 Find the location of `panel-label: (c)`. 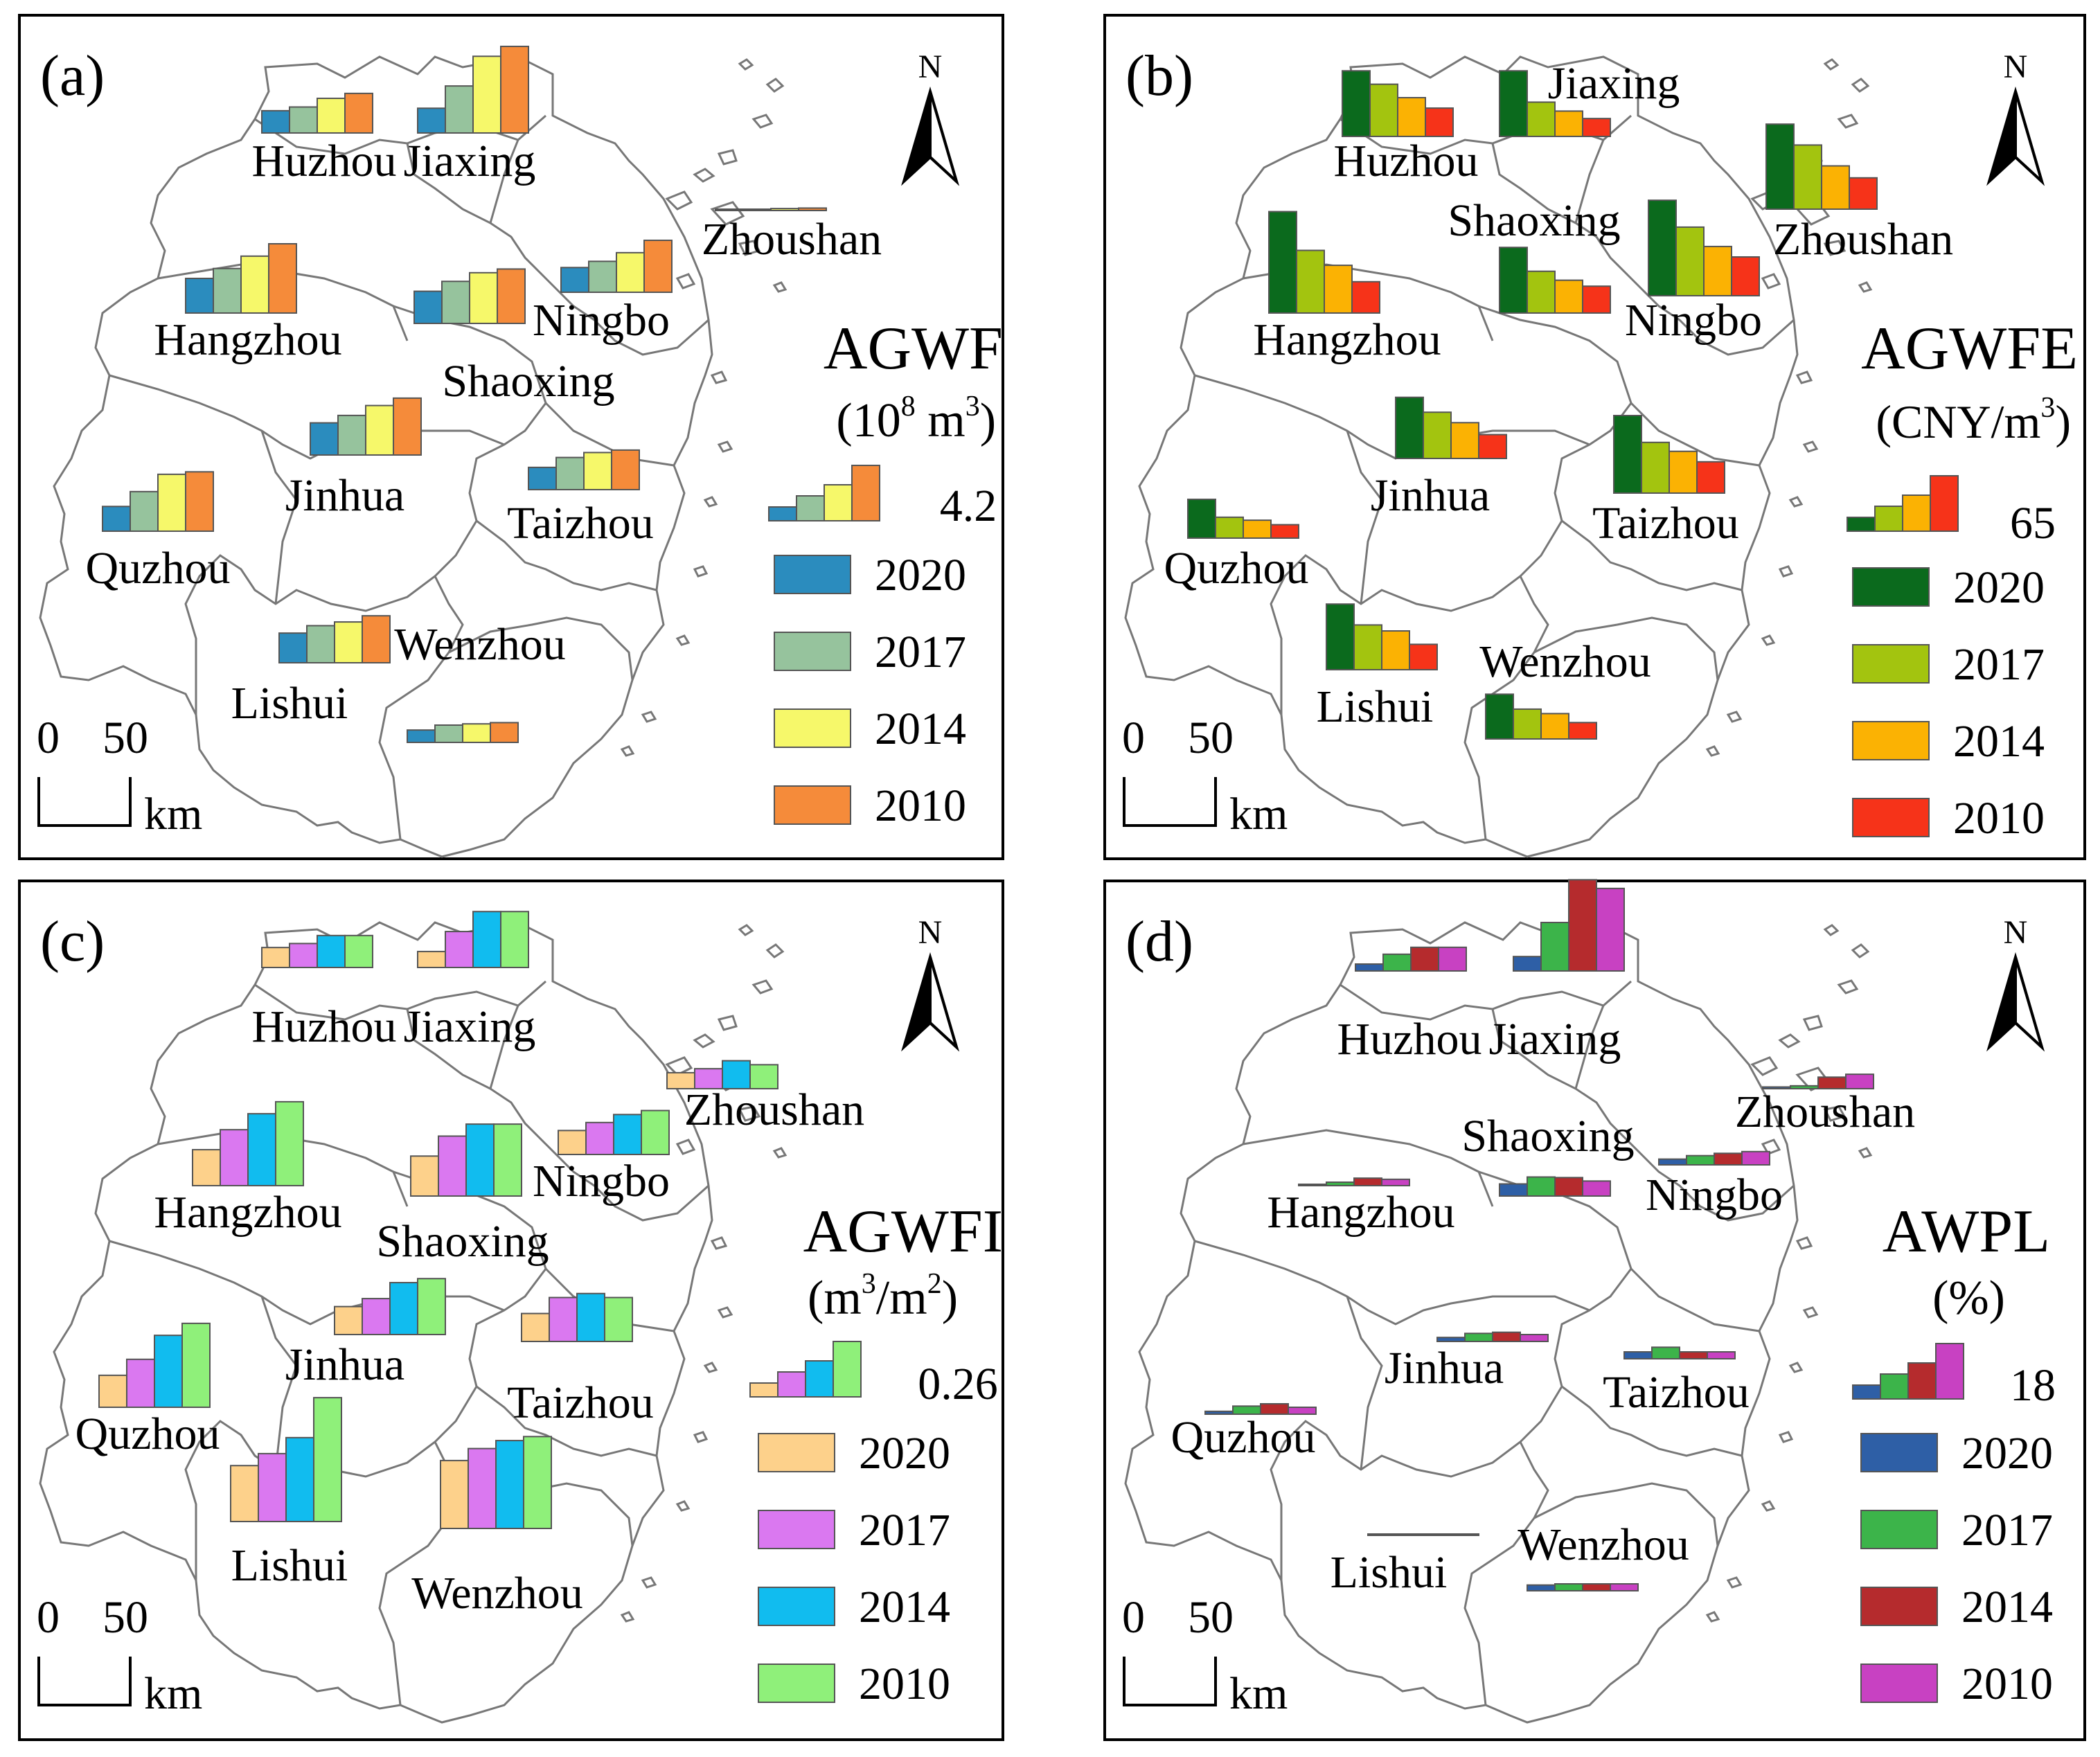

panel-label: (c) is located at coordinates (73, 942).